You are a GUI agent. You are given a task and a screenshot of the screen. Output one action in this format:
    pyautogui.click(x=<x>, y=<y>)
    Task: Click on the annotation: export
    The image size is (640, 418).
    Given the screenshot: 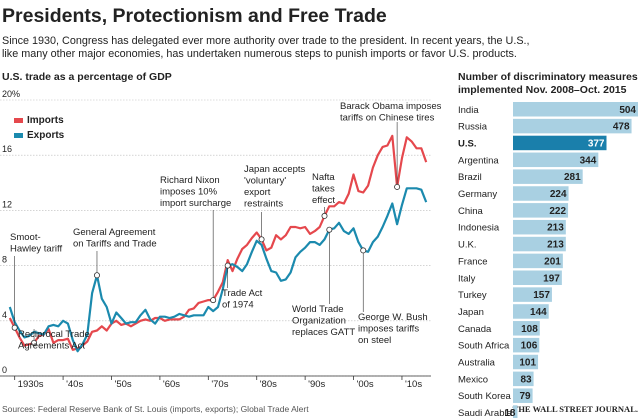 What is the action you would take?
    pyautogui.click(x=257, y=192)
    